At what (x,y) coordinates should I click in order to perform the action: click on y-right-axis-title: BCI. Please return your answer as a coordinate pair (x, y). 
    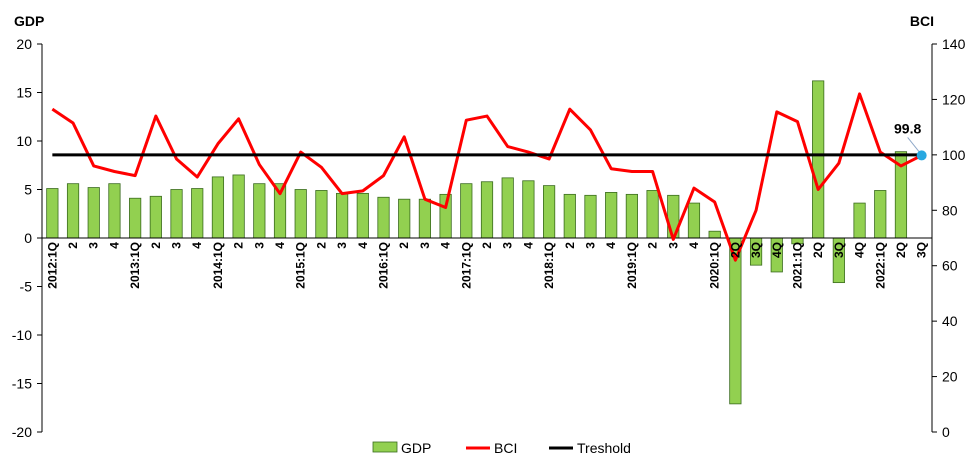
    Looking at the image, I should click on (922, 21).